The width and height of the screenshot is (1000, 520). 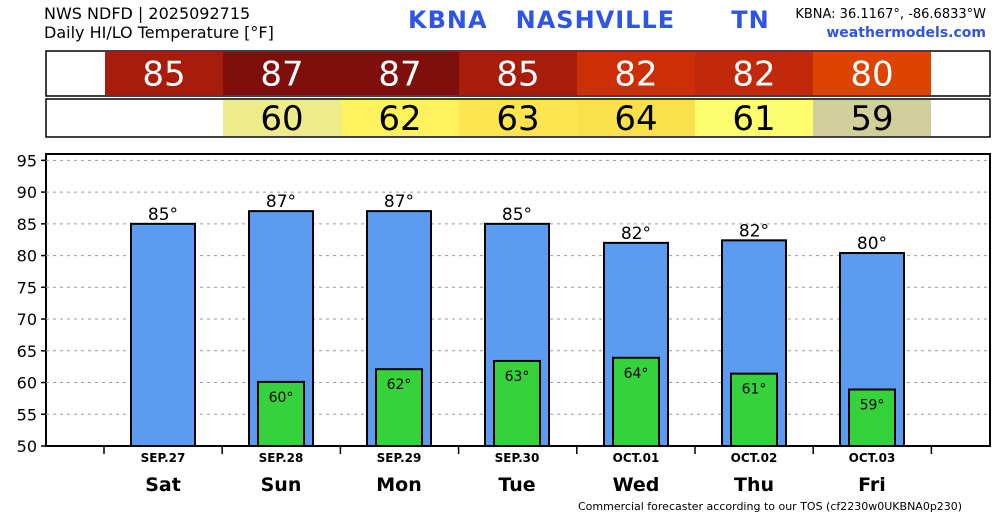 What do you see at coordinates (163, 334) in the screenshot?
I see `hi-bar` at bounding box center [163, 334].